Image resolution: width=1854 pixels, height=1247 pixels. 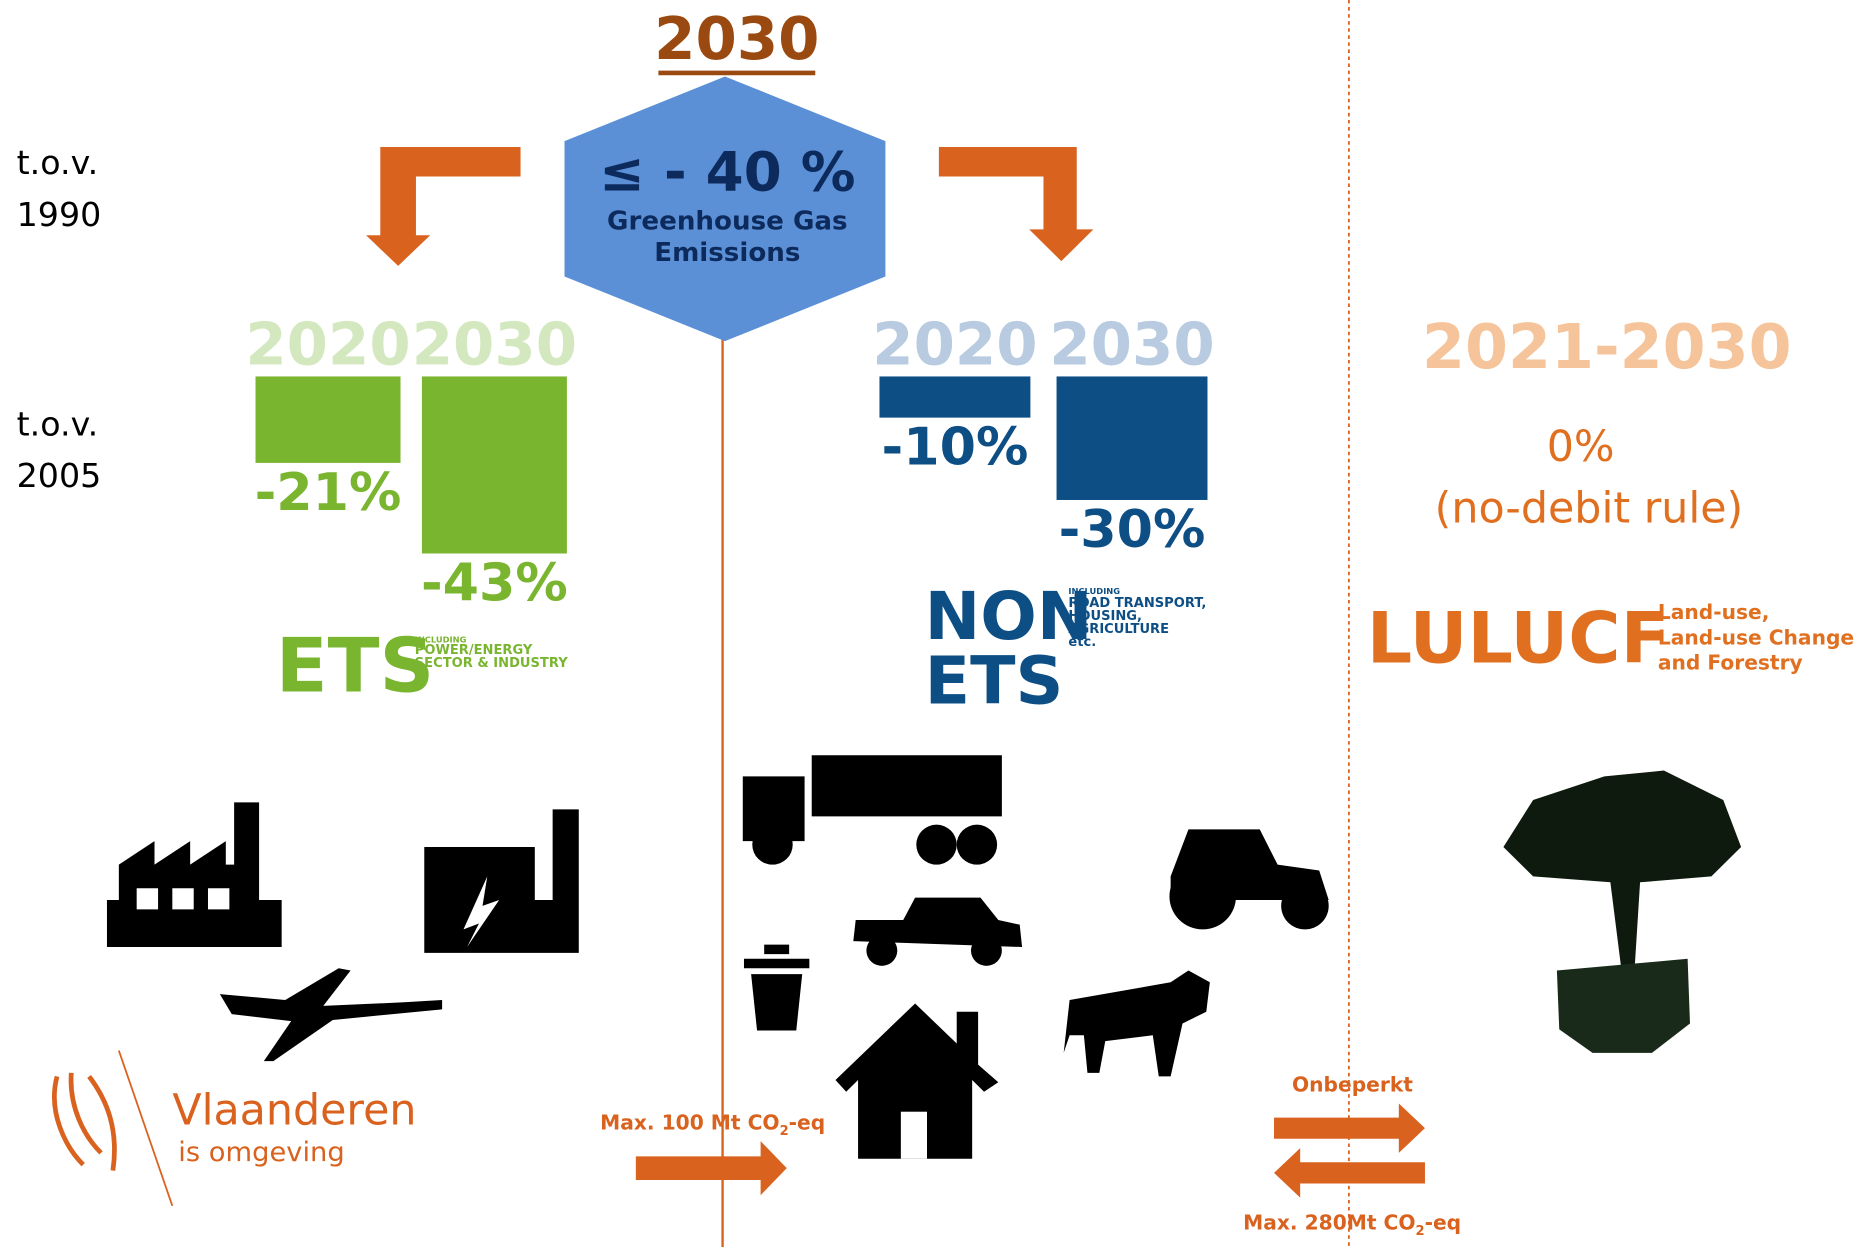 I want to click on ets-note: INCLUDING, so click(x=441, y=639).